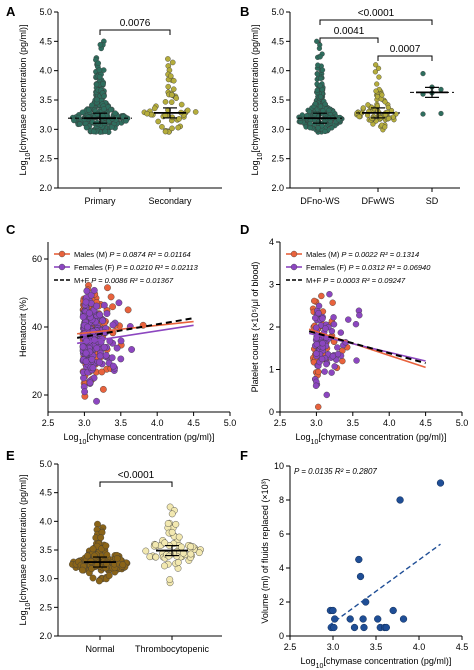  What do you see at coordinates (376, 647) in the screenshot?
I see `panel-f-x-tick-label: 3.5` at bounding box center [376, 647].